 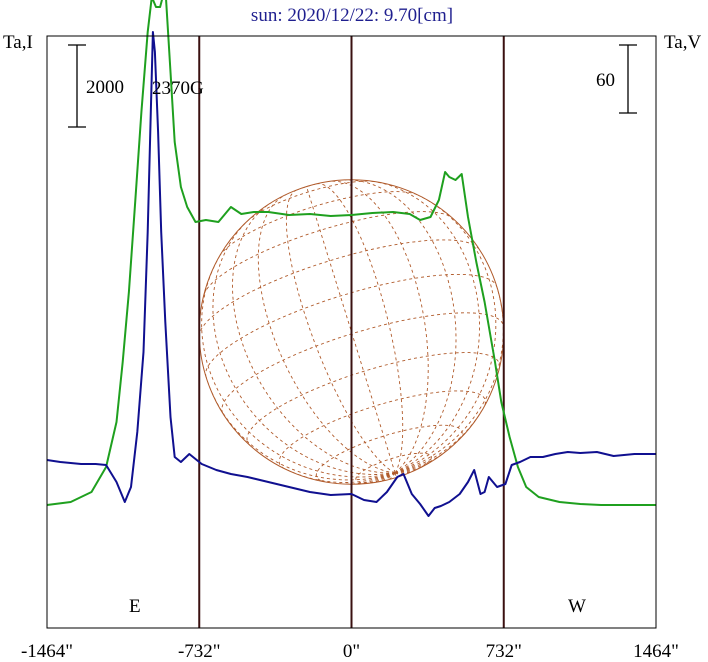 What do you see at coordinates (605, 80) in the screenshot?
I see `right-scale-value: 60` at bounding box center [605, 80].